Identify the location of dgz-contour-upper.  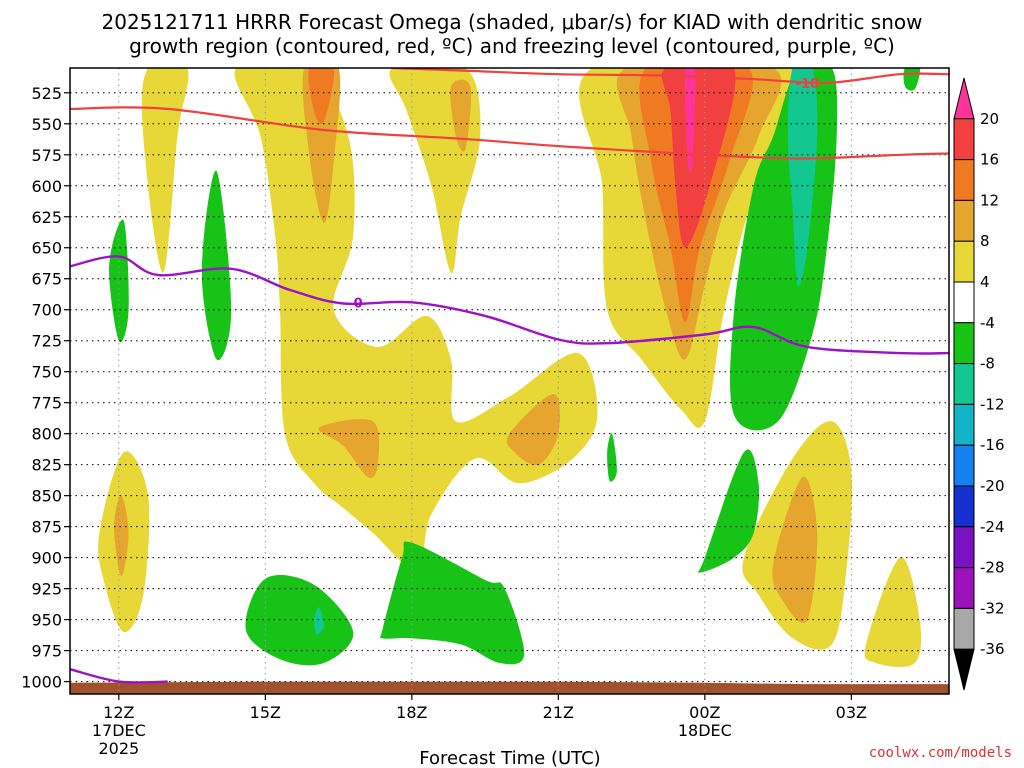
(509, 133).